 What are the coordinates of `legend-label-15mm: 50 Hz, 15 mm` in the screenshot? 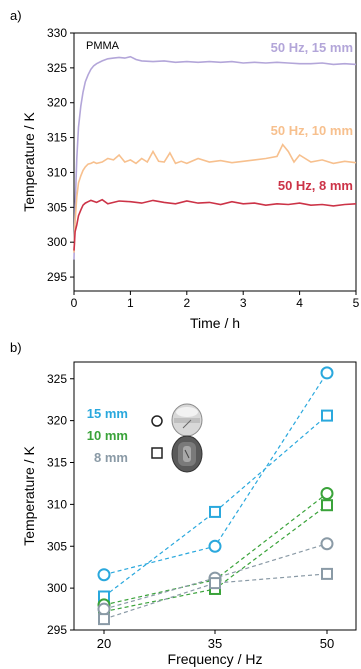 It's located at (312, 47).